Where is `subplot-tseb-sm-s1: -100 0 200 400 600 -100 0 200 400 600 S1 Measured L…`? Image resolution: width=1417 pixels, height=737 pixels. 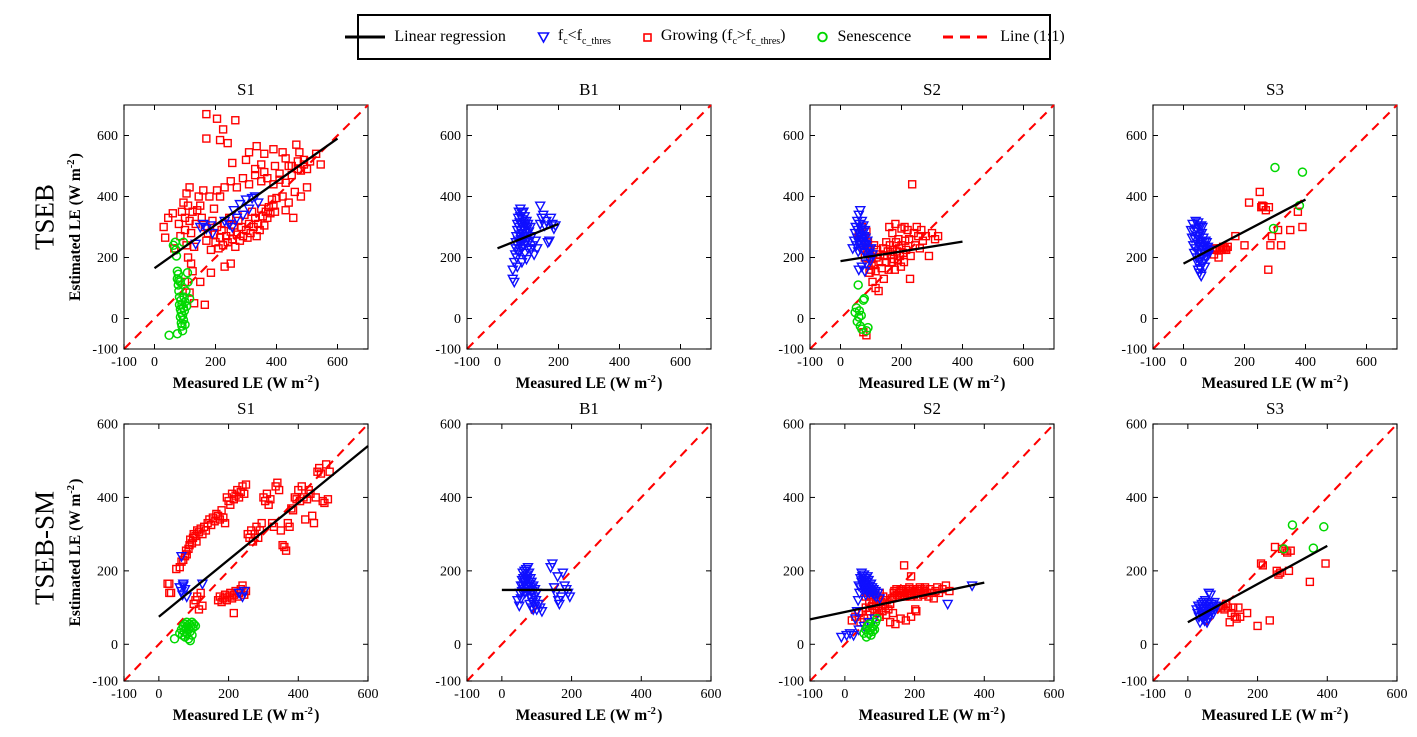
subplot-tseb-sm-s1: -100 0 200 400 600 -100 0 200 400 600 S1 Measured L… is located at coordinates (216, 567).